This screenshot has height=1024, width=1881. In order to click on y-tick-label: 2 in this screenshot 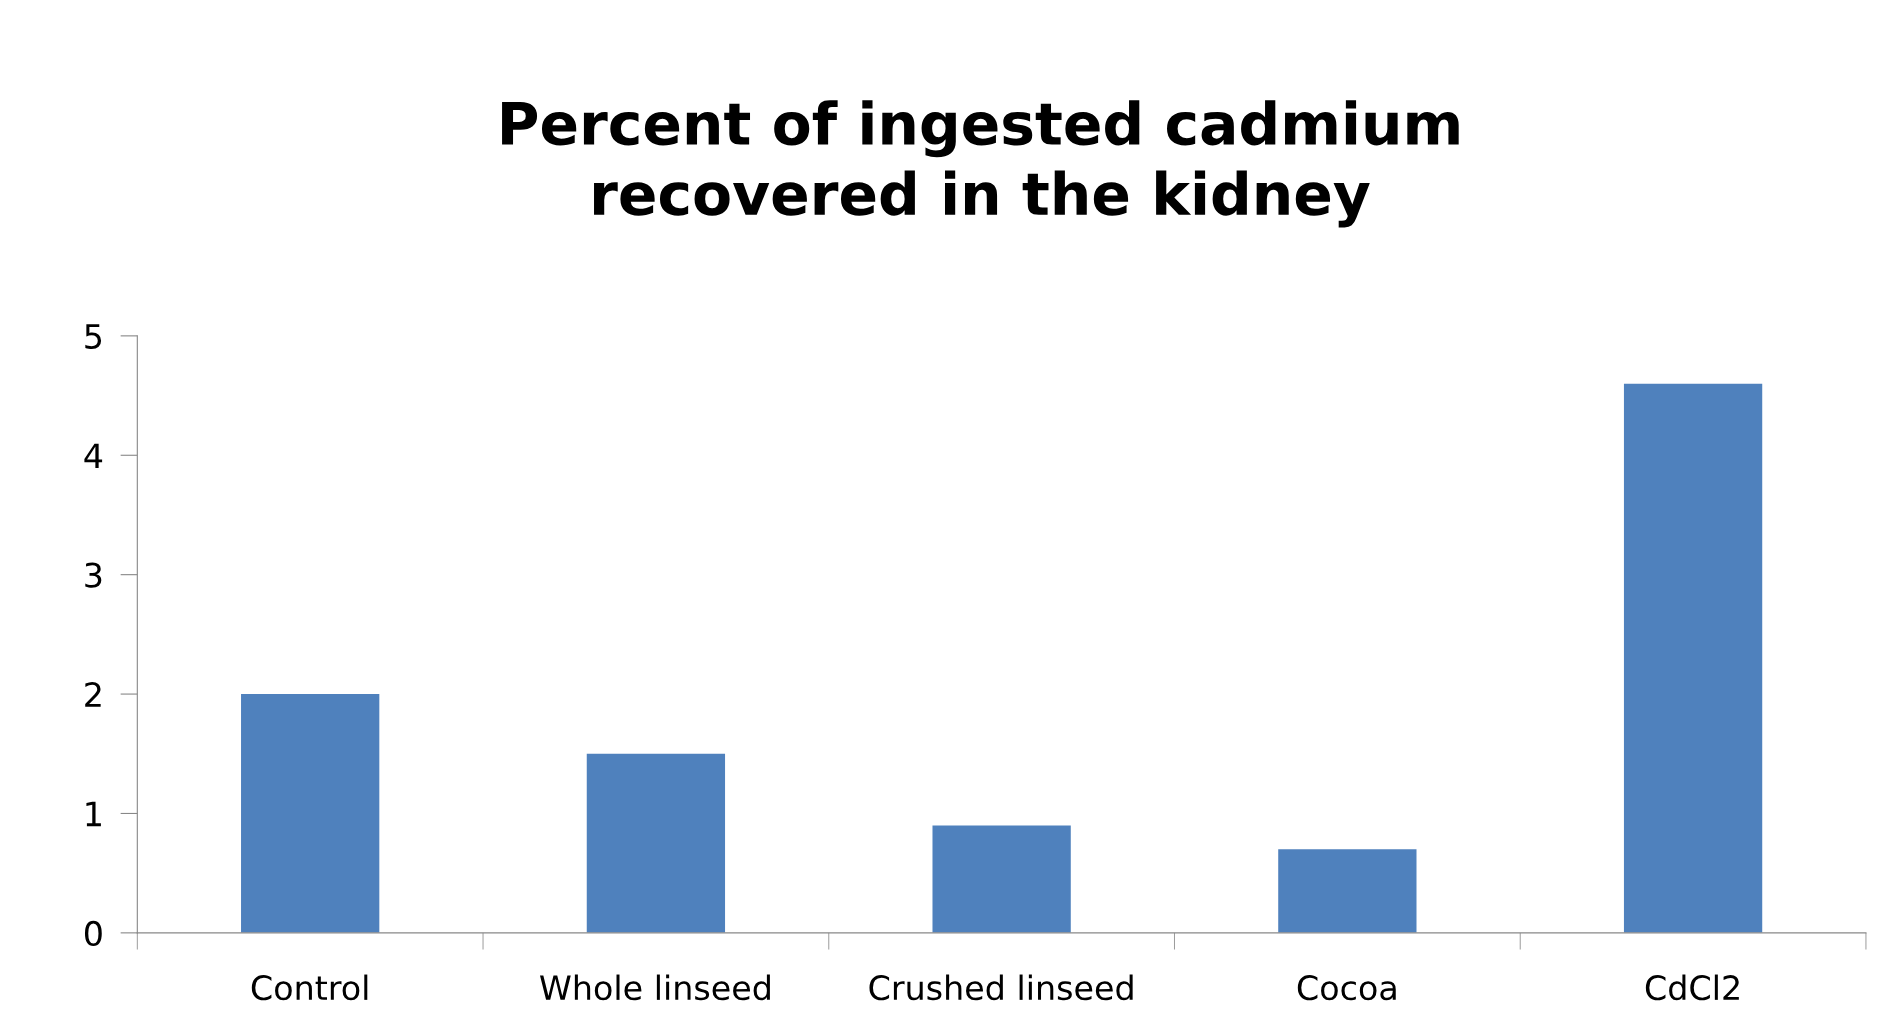, I will do `click(93, 694)`.